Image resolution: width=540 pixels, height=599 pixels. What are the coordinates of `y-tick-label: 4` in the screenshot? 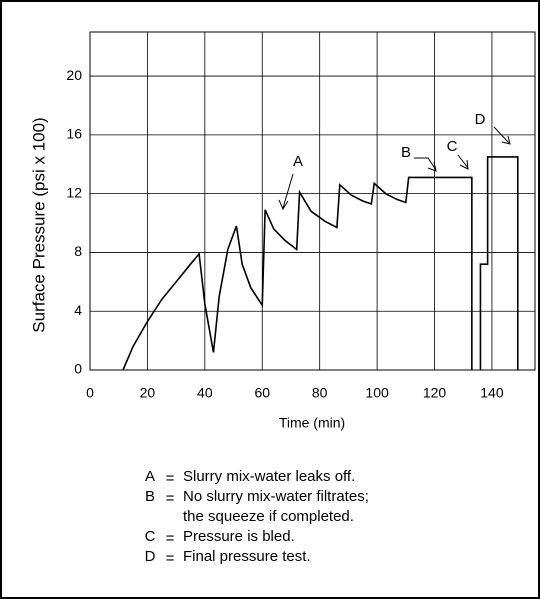 It's located at (78, 310).